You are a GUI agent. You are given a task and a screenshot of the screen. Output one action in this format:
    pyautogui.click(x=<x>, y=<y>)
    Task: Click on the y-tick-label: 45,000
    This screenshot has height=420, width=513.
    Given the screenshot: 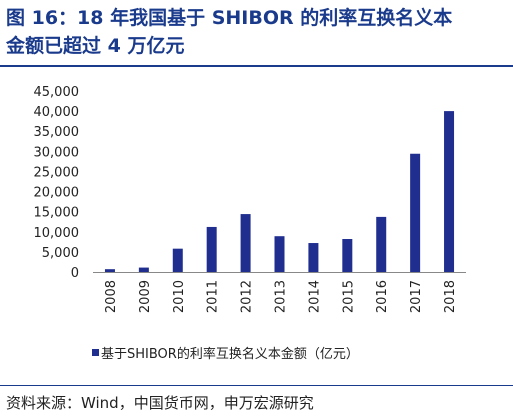 What is the action you would take?
    pyautogui.click(x=57, y=92)
    